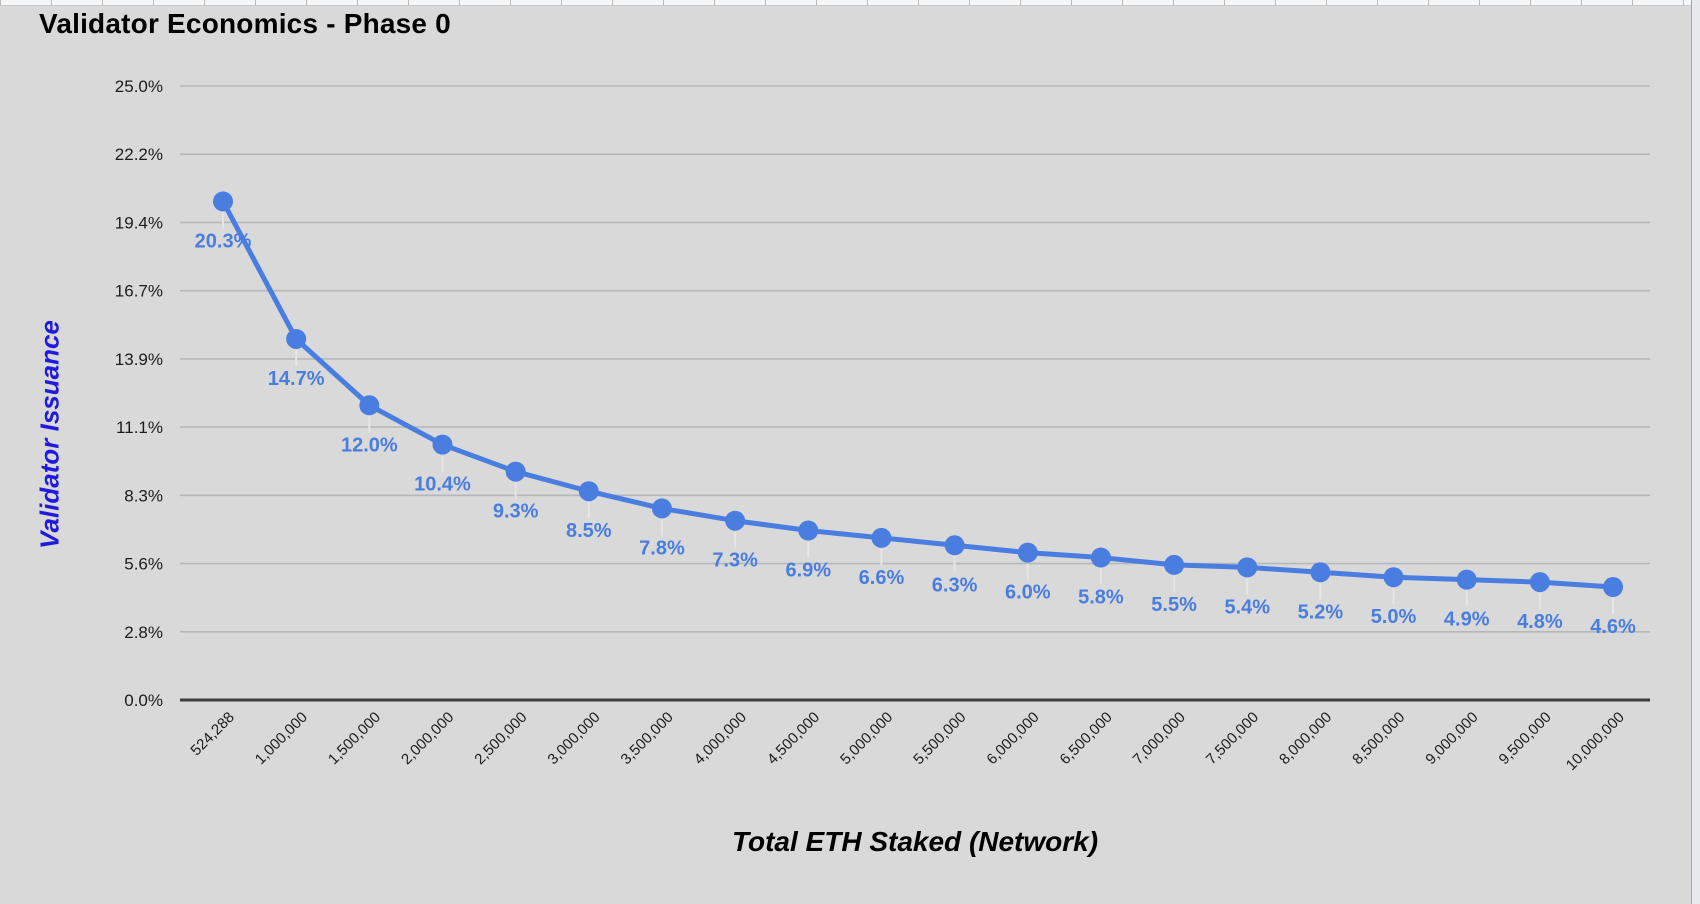 The height and width of the screenshot is (904, 1700). Describe the element at coordinates (139, 359) in the screenshot. I see `y-tick-label: 13.9%` at that location.